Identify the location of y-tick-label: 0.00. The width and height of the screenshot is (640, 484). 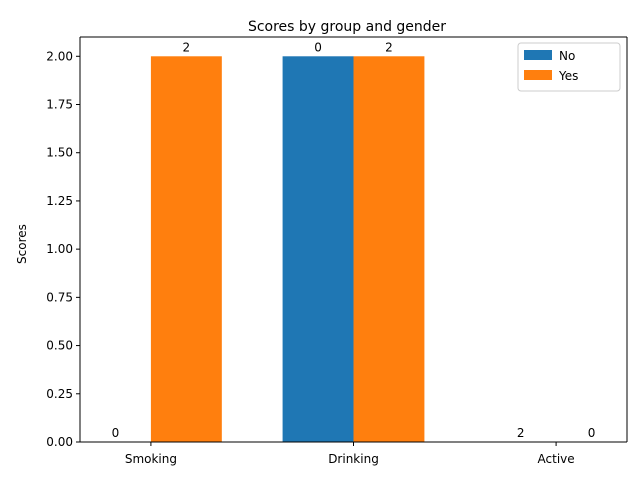
(59, 442).